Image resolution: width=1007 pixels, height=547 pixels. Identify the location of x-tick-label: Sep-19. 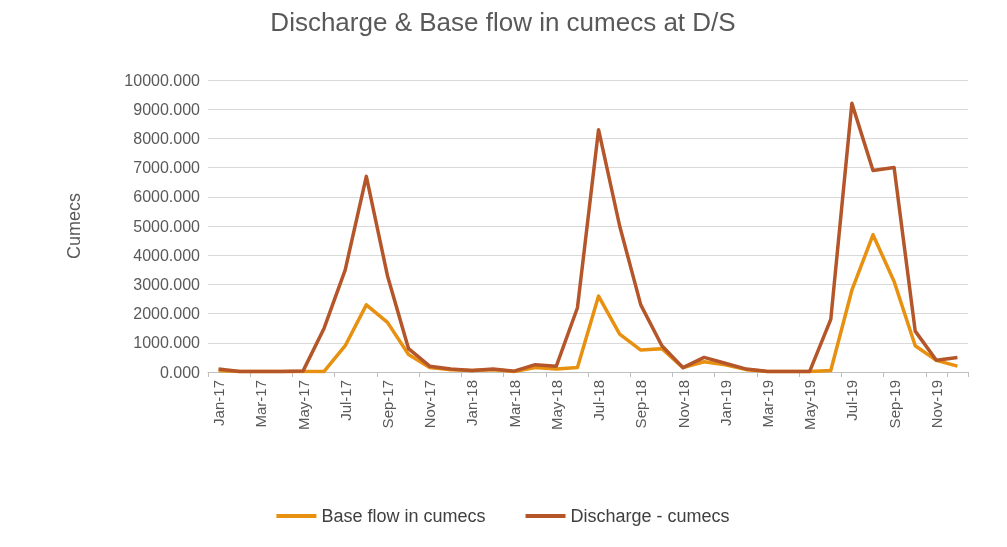
(894, 404).